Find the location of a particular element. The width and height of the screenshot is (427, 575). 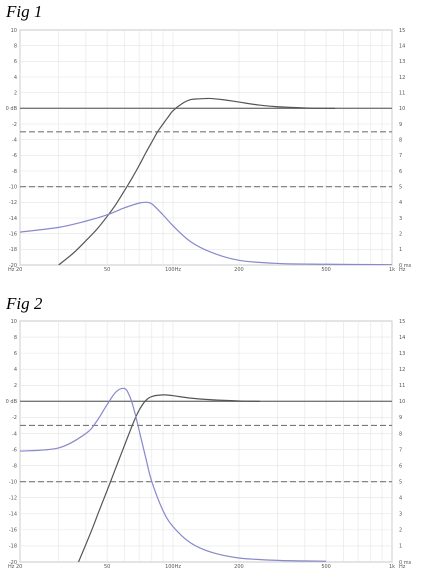

group-delay-curve is located at coordinates (206, 233).